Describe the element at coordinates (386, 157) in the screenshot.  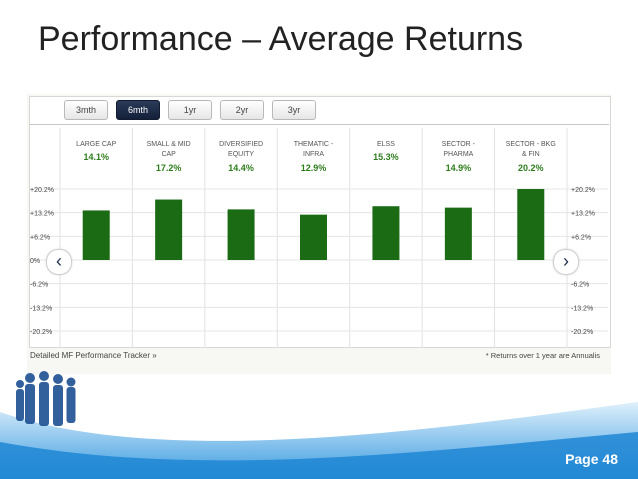
I see `value-label: 15.3%` at that location.